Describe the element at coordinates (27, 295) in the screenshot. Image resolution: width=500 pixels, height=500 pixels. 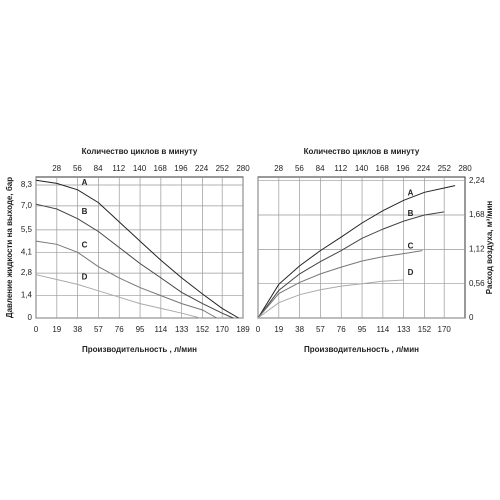
I see `y-tick-label: 1,4` at that location.